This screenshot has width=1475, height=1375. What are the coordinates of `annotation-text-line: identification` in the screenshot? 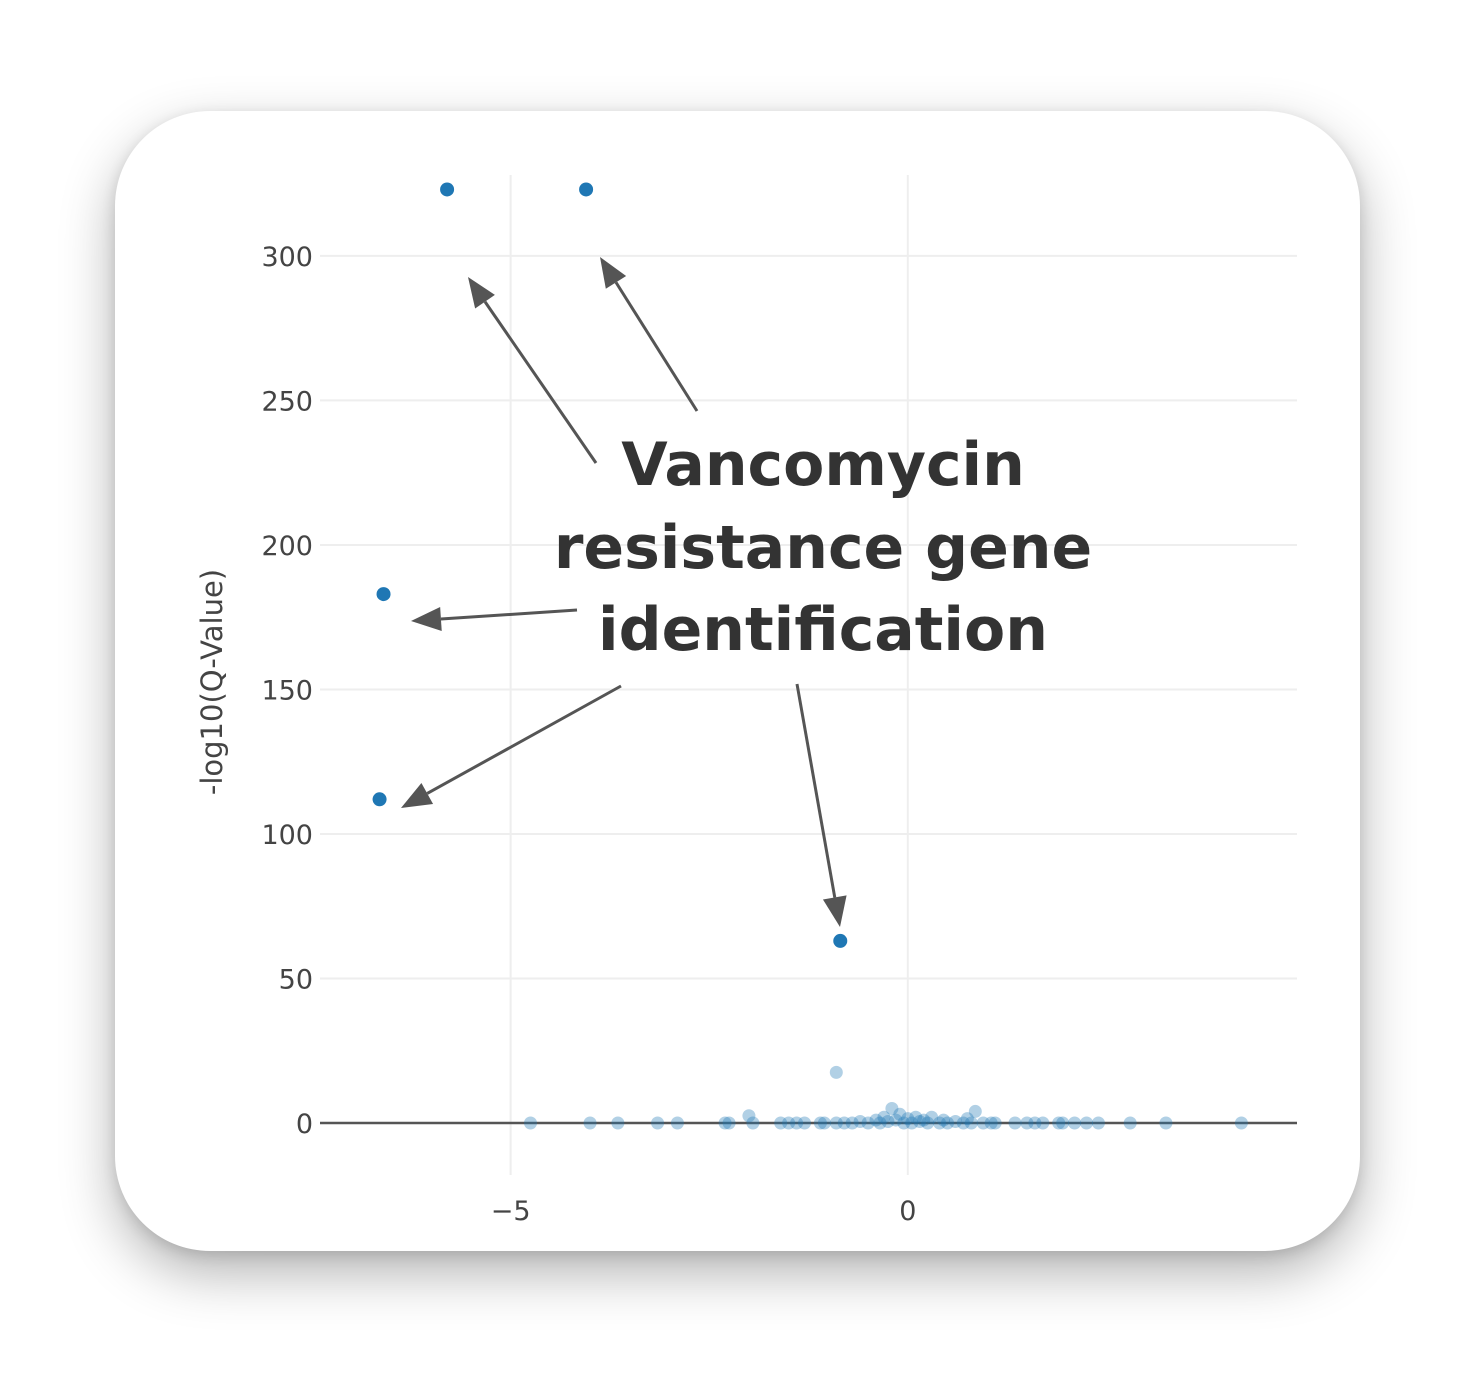 It's located at (823, 630).